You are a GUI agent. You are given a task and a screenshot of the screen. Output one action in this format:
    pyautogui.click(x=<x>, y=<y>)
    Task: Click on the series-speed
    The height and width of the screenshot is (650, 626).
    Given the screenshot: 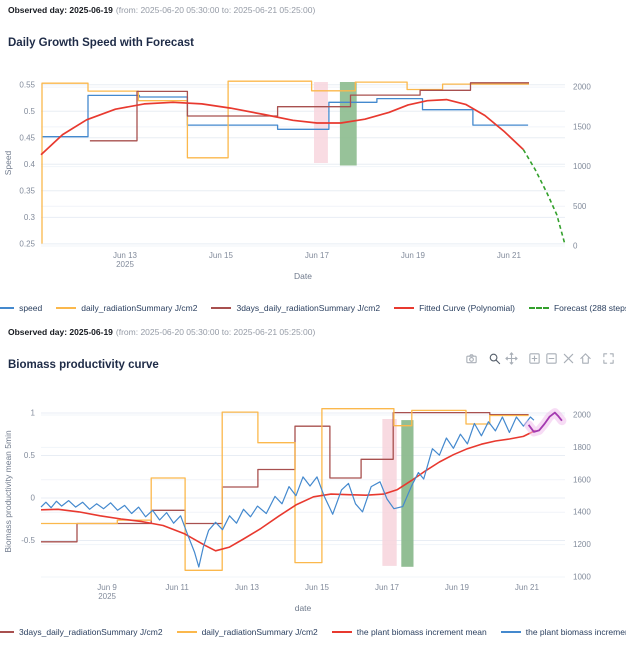 What is the action you would take?
    pyautogui.click(x=285, y=116)
    